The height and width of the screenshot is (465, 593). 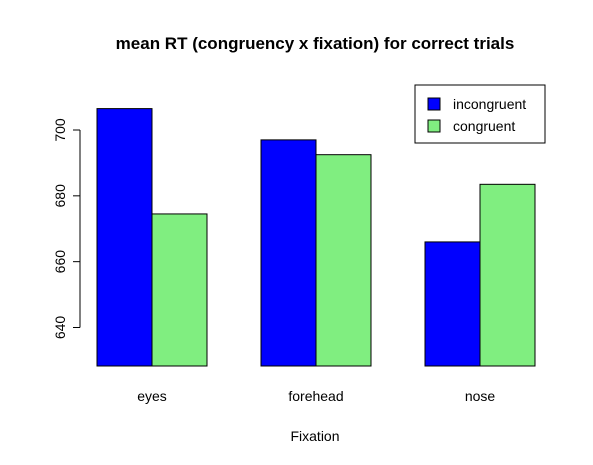 What do you see at coordinates (434, 126) in the screenshot?
I see `legend-swatch-congruent` at bounding box center [434, 126].